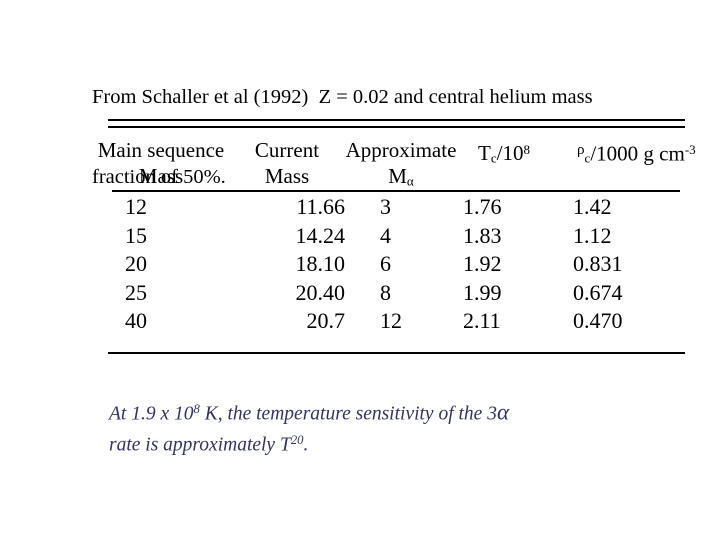 The image size is (720, 540). Describe the element at coordinates (482, 206) in the screenshot. I see `cell-tc: 1.76` at that location.